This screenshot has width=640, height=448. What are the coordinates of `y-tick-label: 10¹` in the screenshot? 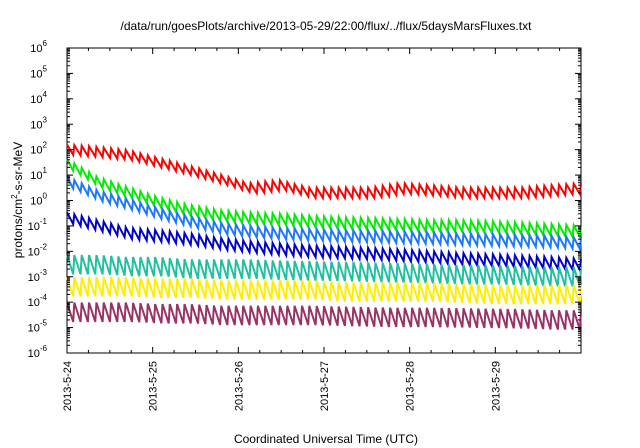 It's located at (38, 174).